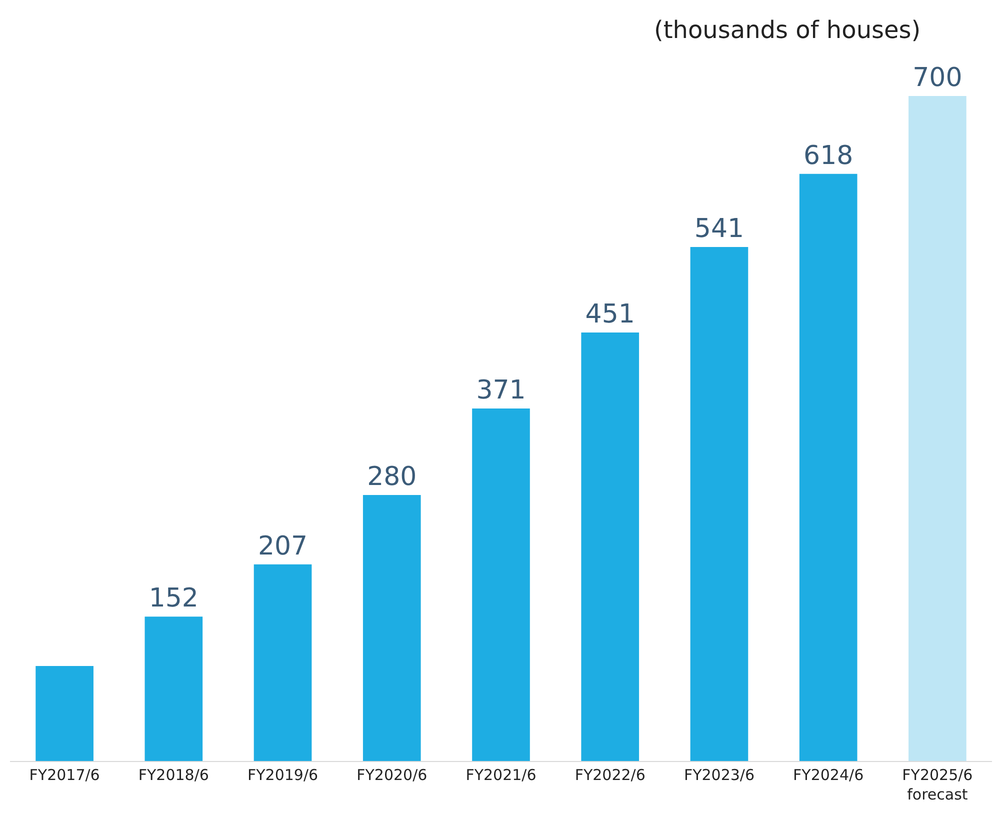 Image resolution: width=997 pixels, height=831 pixels. Describe the element at coordinates (173, 599) in the screenshot. I see `data-label: 152` at that location.